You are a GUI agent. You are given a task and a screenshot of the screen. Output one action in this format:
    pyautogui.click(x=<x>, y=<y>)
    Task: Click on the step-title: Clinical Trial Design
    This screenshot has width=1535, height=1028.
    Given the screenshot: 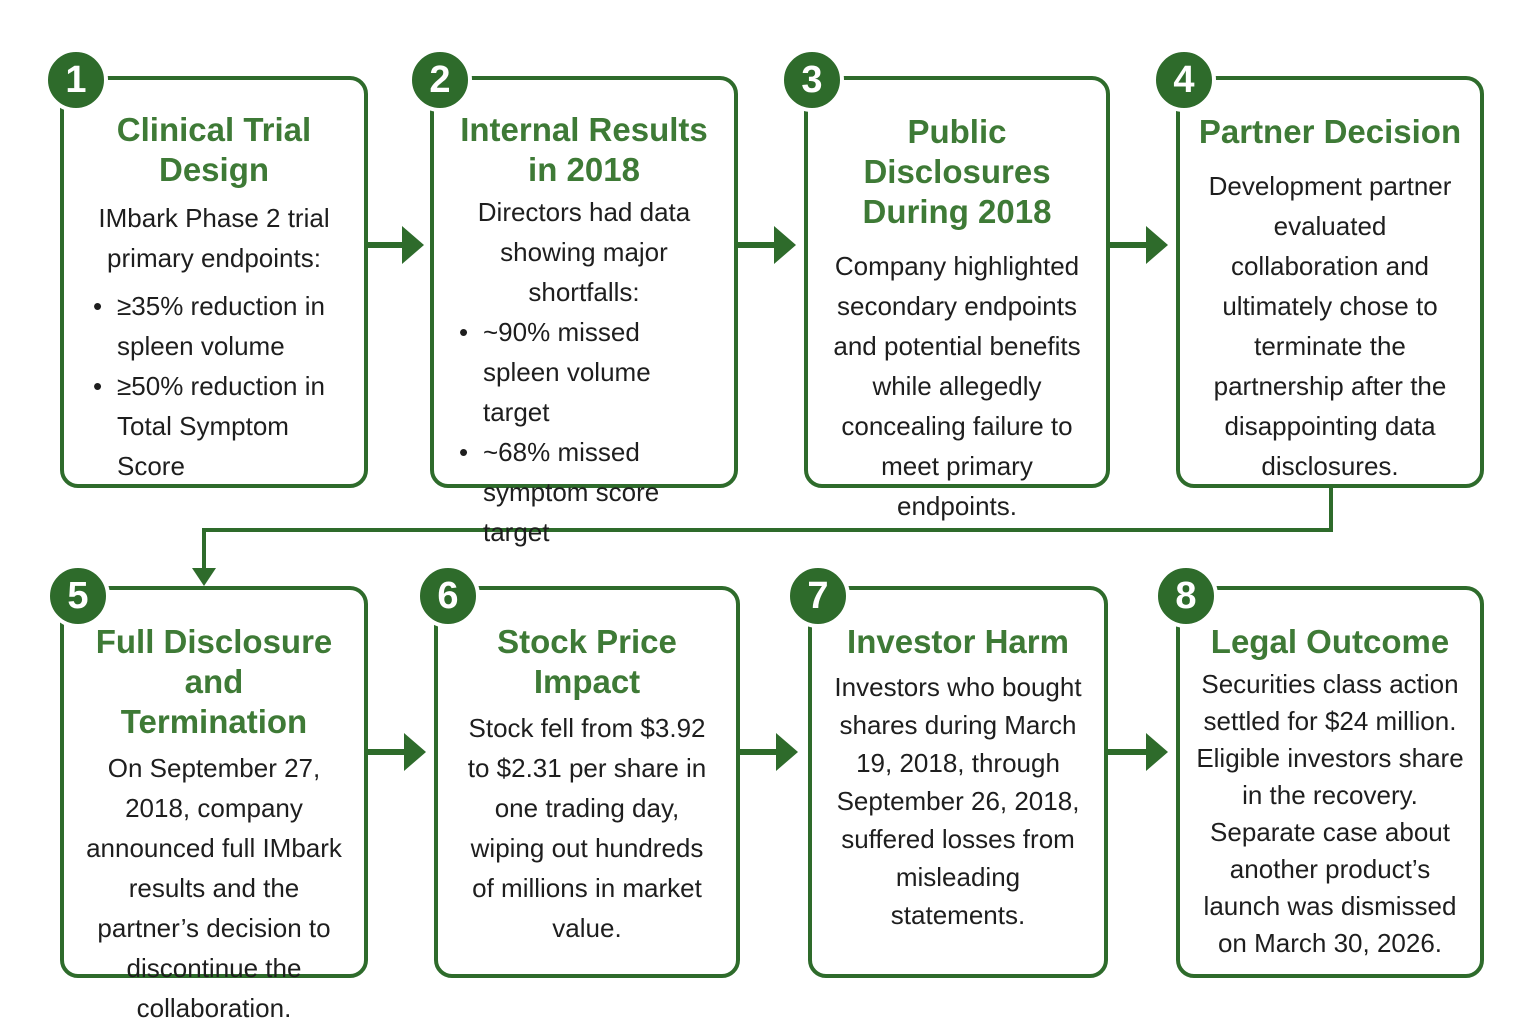 What is the action you would take?
    pyautogui.click(x=214, y=149)
    